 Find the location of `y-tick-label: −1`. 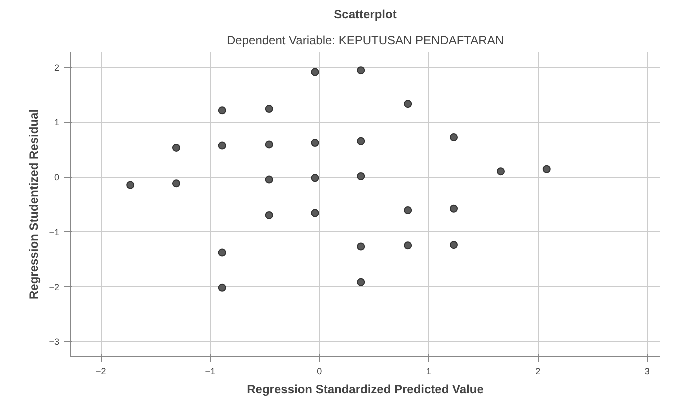

y-tick-label: −1 is located at coordinates (54, 232).